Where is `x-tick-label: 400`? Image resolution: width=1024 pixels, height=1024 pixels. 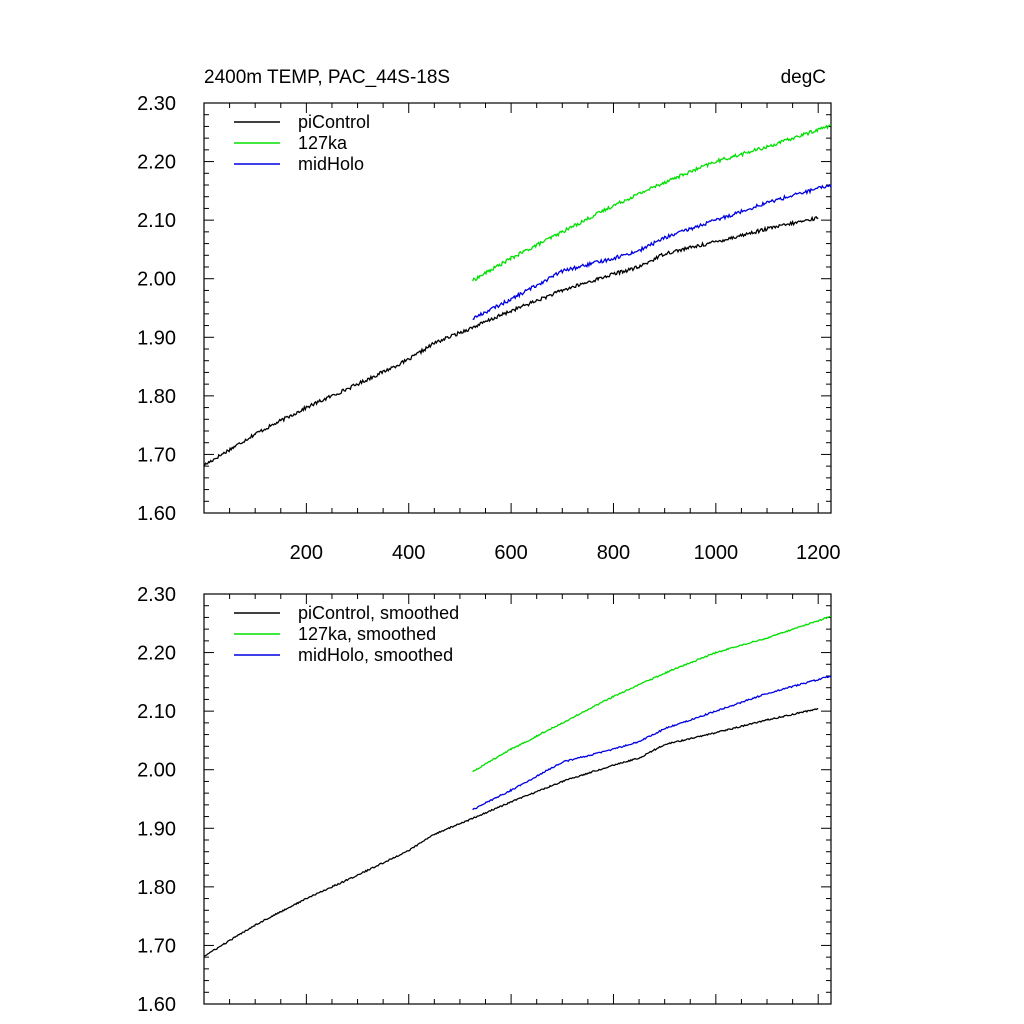
x-tick-label: 400 is located at coordinates (408, 553).